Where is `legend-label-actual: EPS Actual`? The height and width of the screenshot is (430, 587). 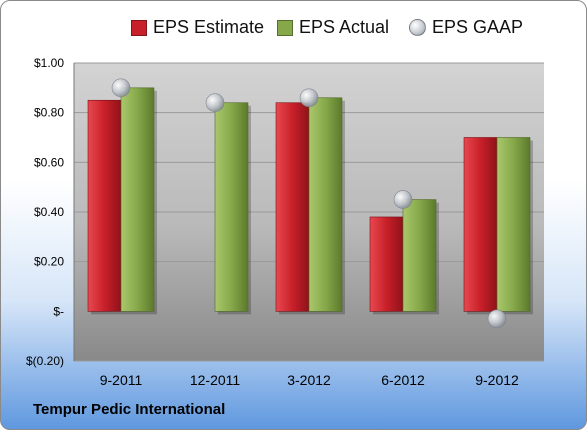 legend-label-actual: EPS Actual is located at coordinates (344, 27).